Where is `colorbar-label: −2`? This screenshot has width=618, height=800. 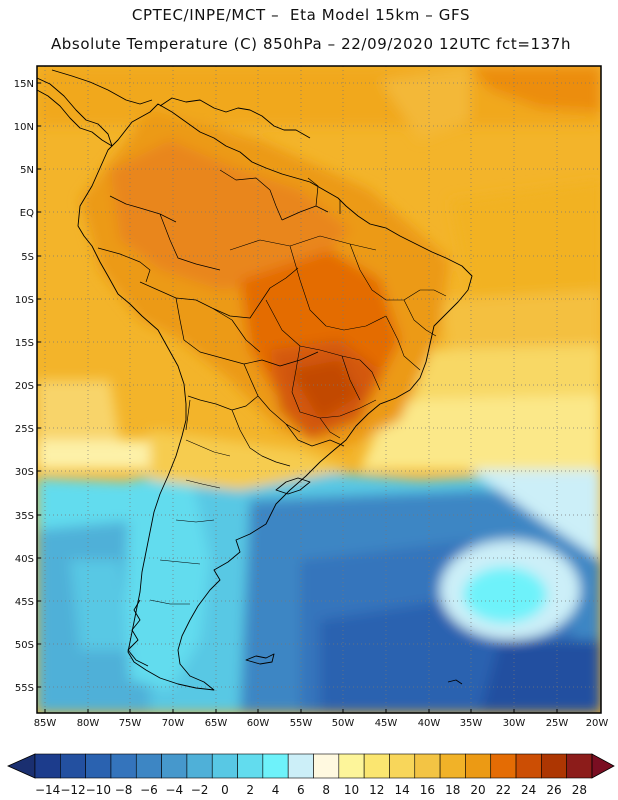 colorbar-label: −2 is located at coordinates (200, 790).